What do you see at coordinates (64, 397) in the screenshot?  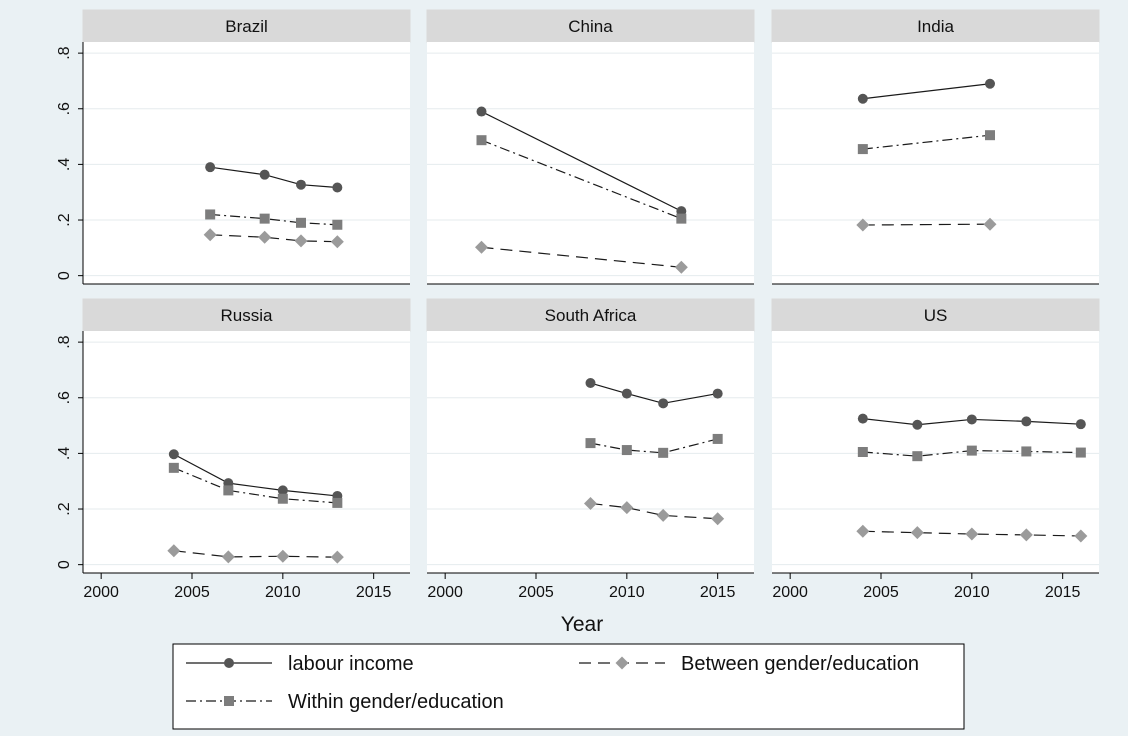 I see `y-tick-label: .6` at bounding box center [64, 397].